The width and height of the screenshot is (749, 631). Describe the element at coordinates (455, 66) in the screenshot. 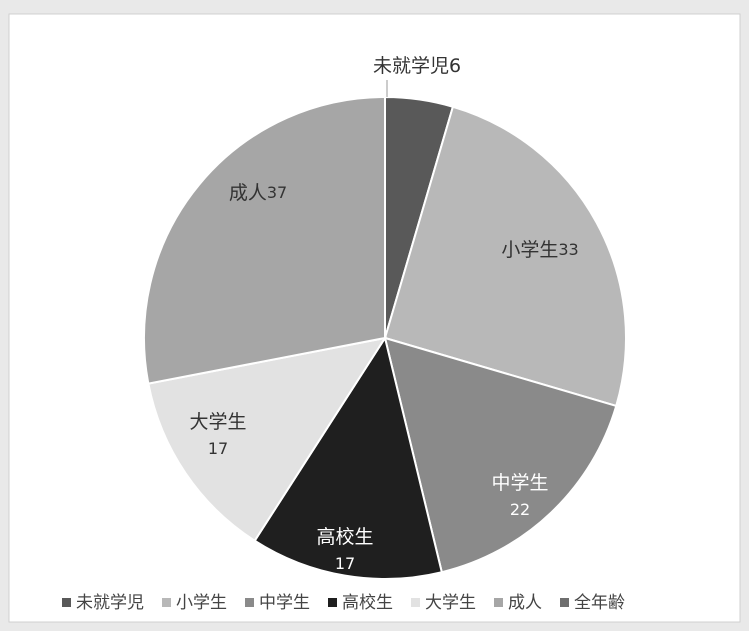

I see `label-value: 6` at that location.